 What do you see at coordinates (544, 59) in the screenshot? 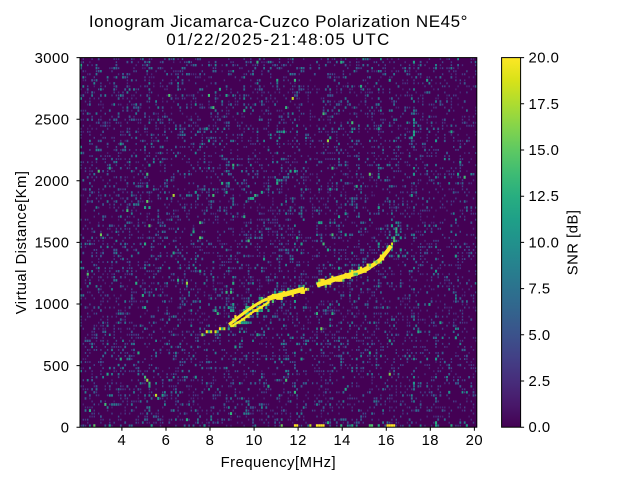
I see `svg-text: 20.0` at bounding box center [544, 59].